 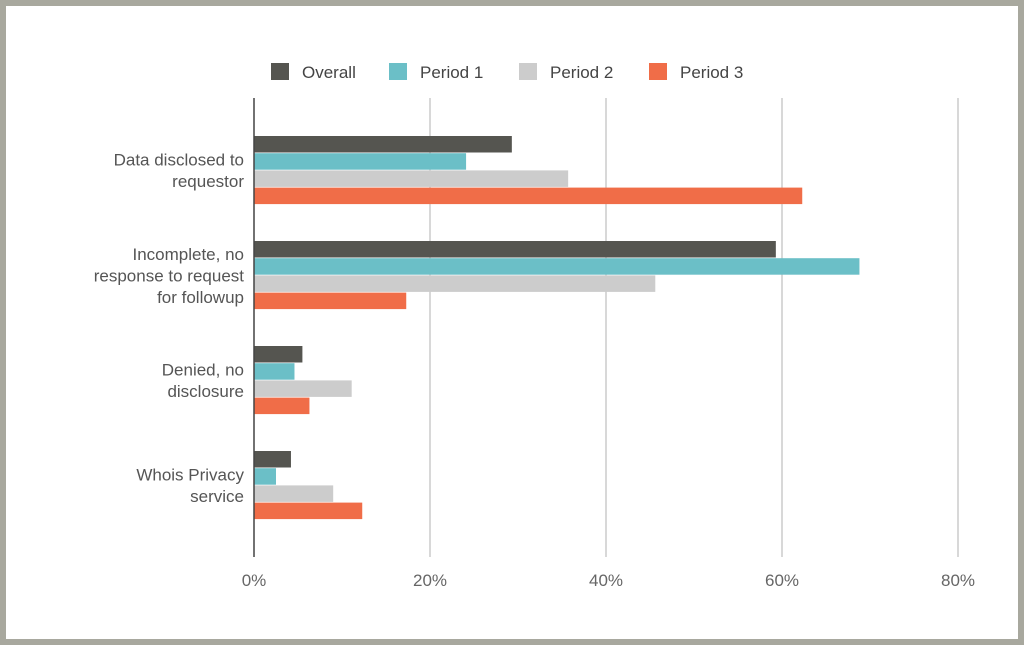 What do you see at coordinates (958, 580) in the screenshot?
I see `x-tick-label: 80%` at bounding box center [958, 580].